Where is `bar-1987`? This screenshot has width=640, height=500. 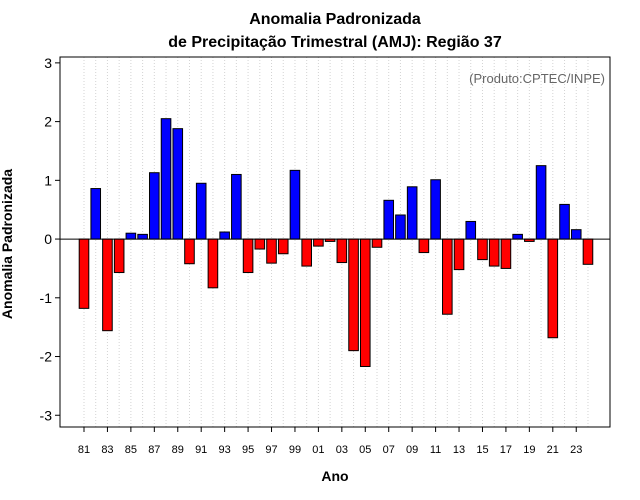 bar-1987 is located at coordinates (154, 206).